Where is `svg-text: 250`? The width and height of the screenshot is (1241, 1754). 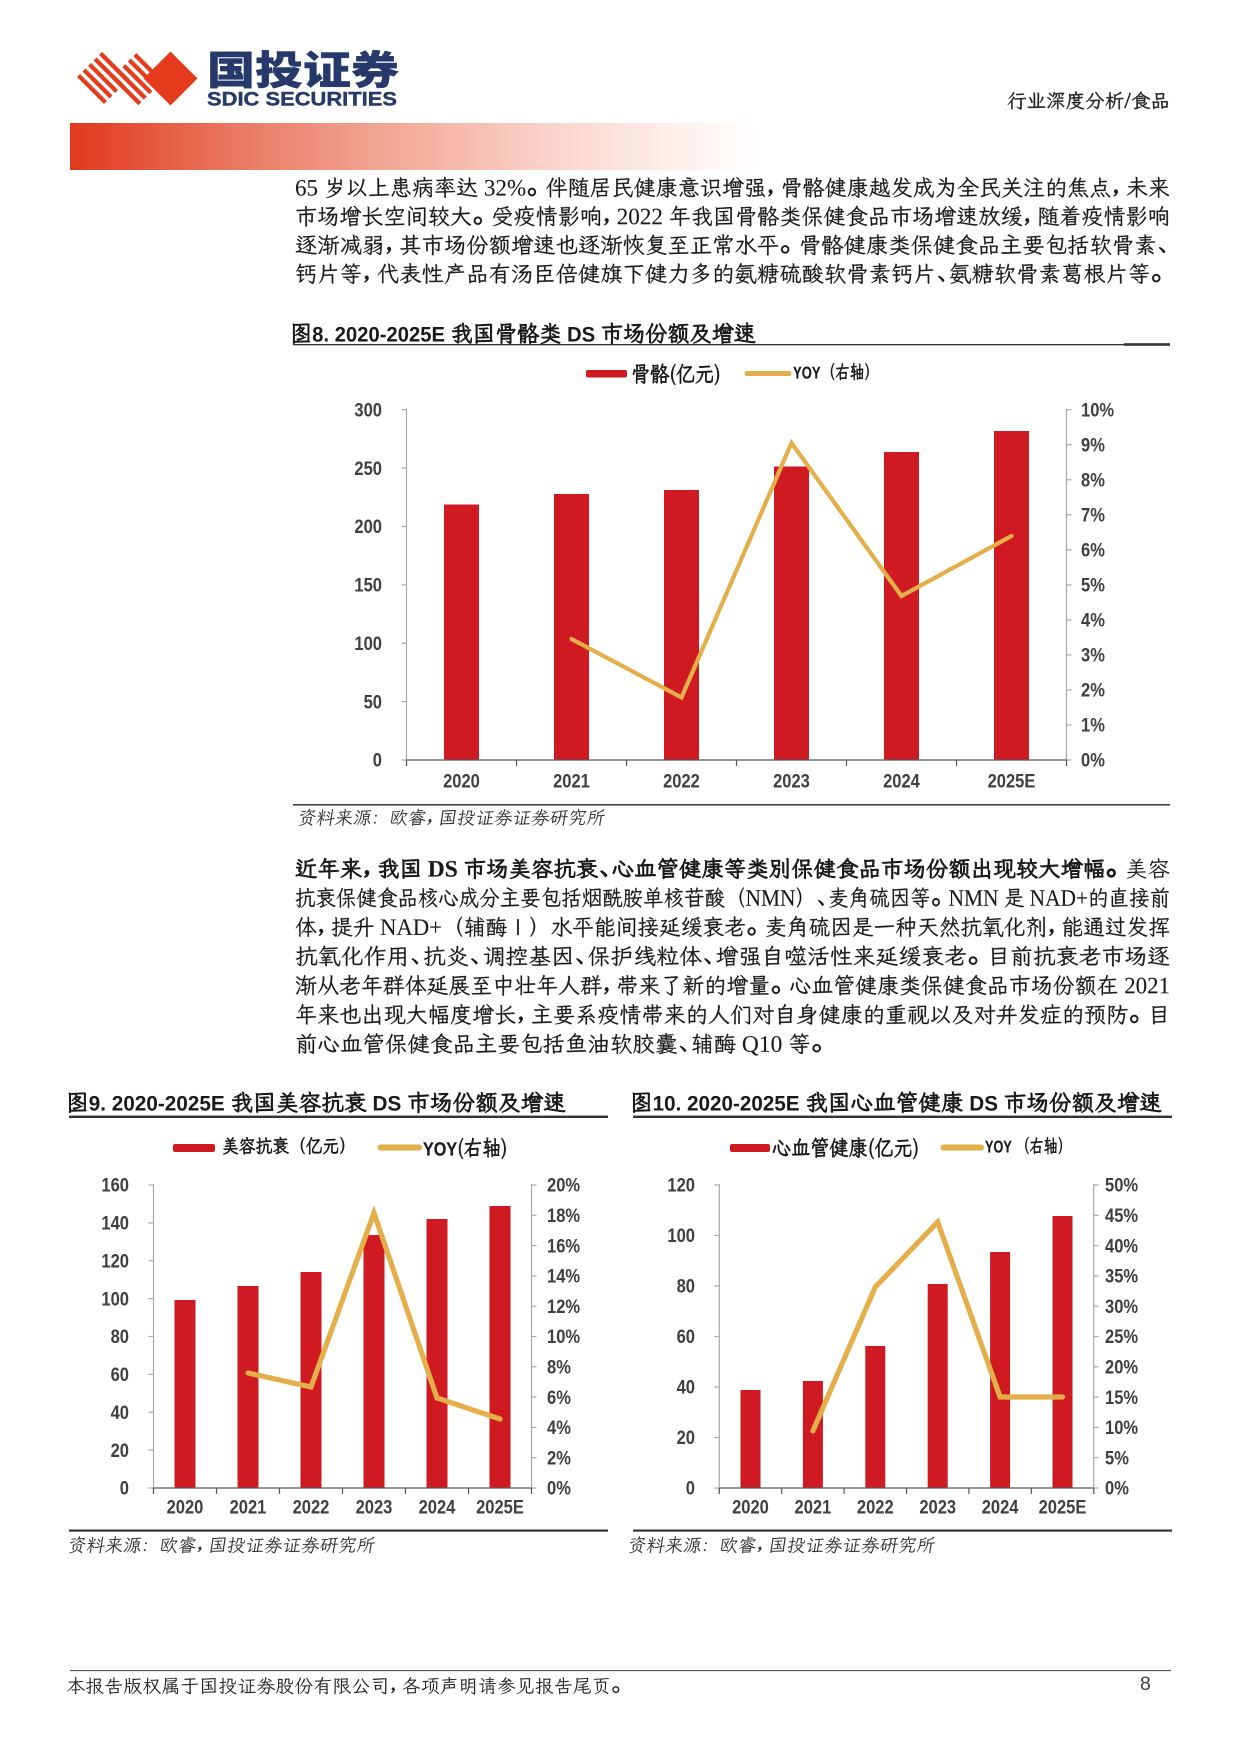
svg-text: 250 is located at coordinates (368, 468).